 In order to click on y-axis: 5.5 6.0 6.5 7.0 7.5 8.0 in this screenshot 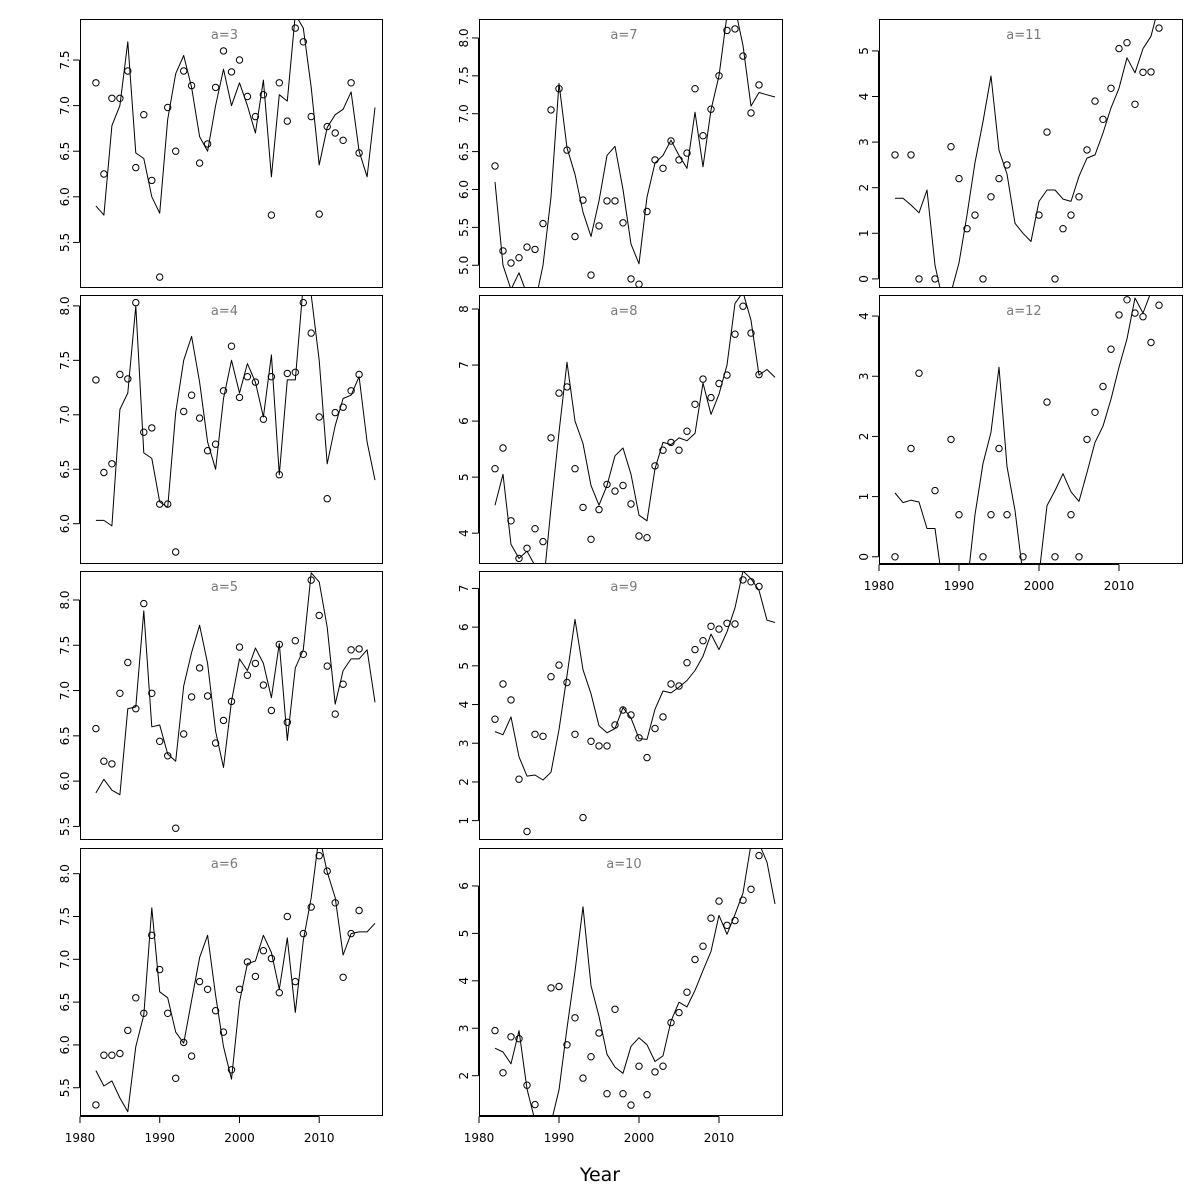, I will do `click(69, 713)`.